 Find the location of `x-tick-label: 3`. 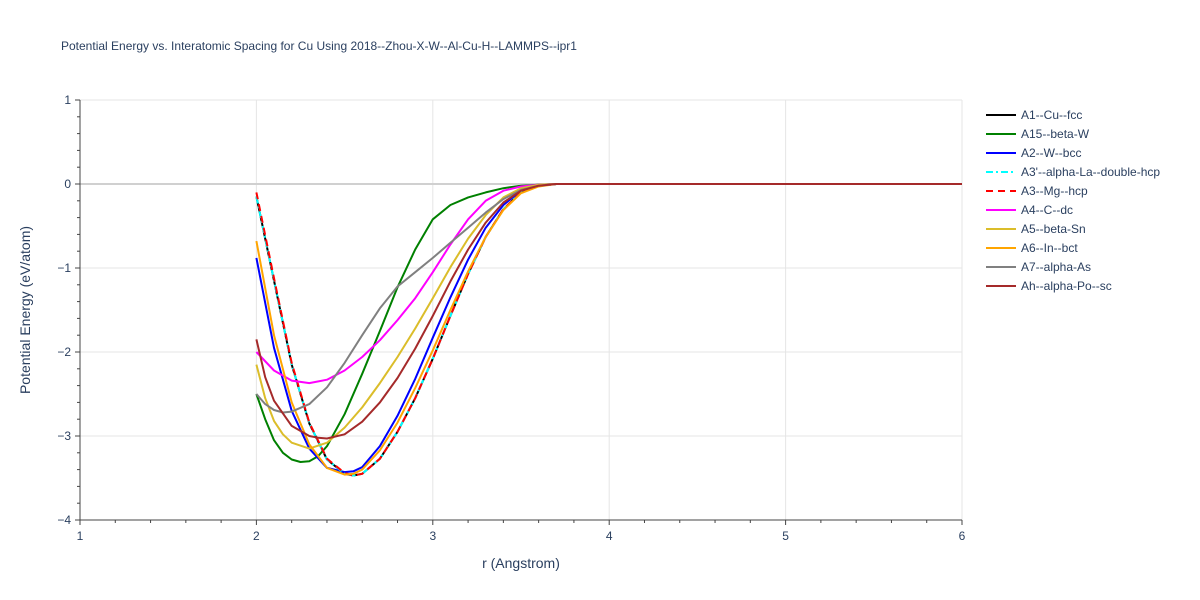

x-tick-label: 3 is located at coordinates (432, 536).